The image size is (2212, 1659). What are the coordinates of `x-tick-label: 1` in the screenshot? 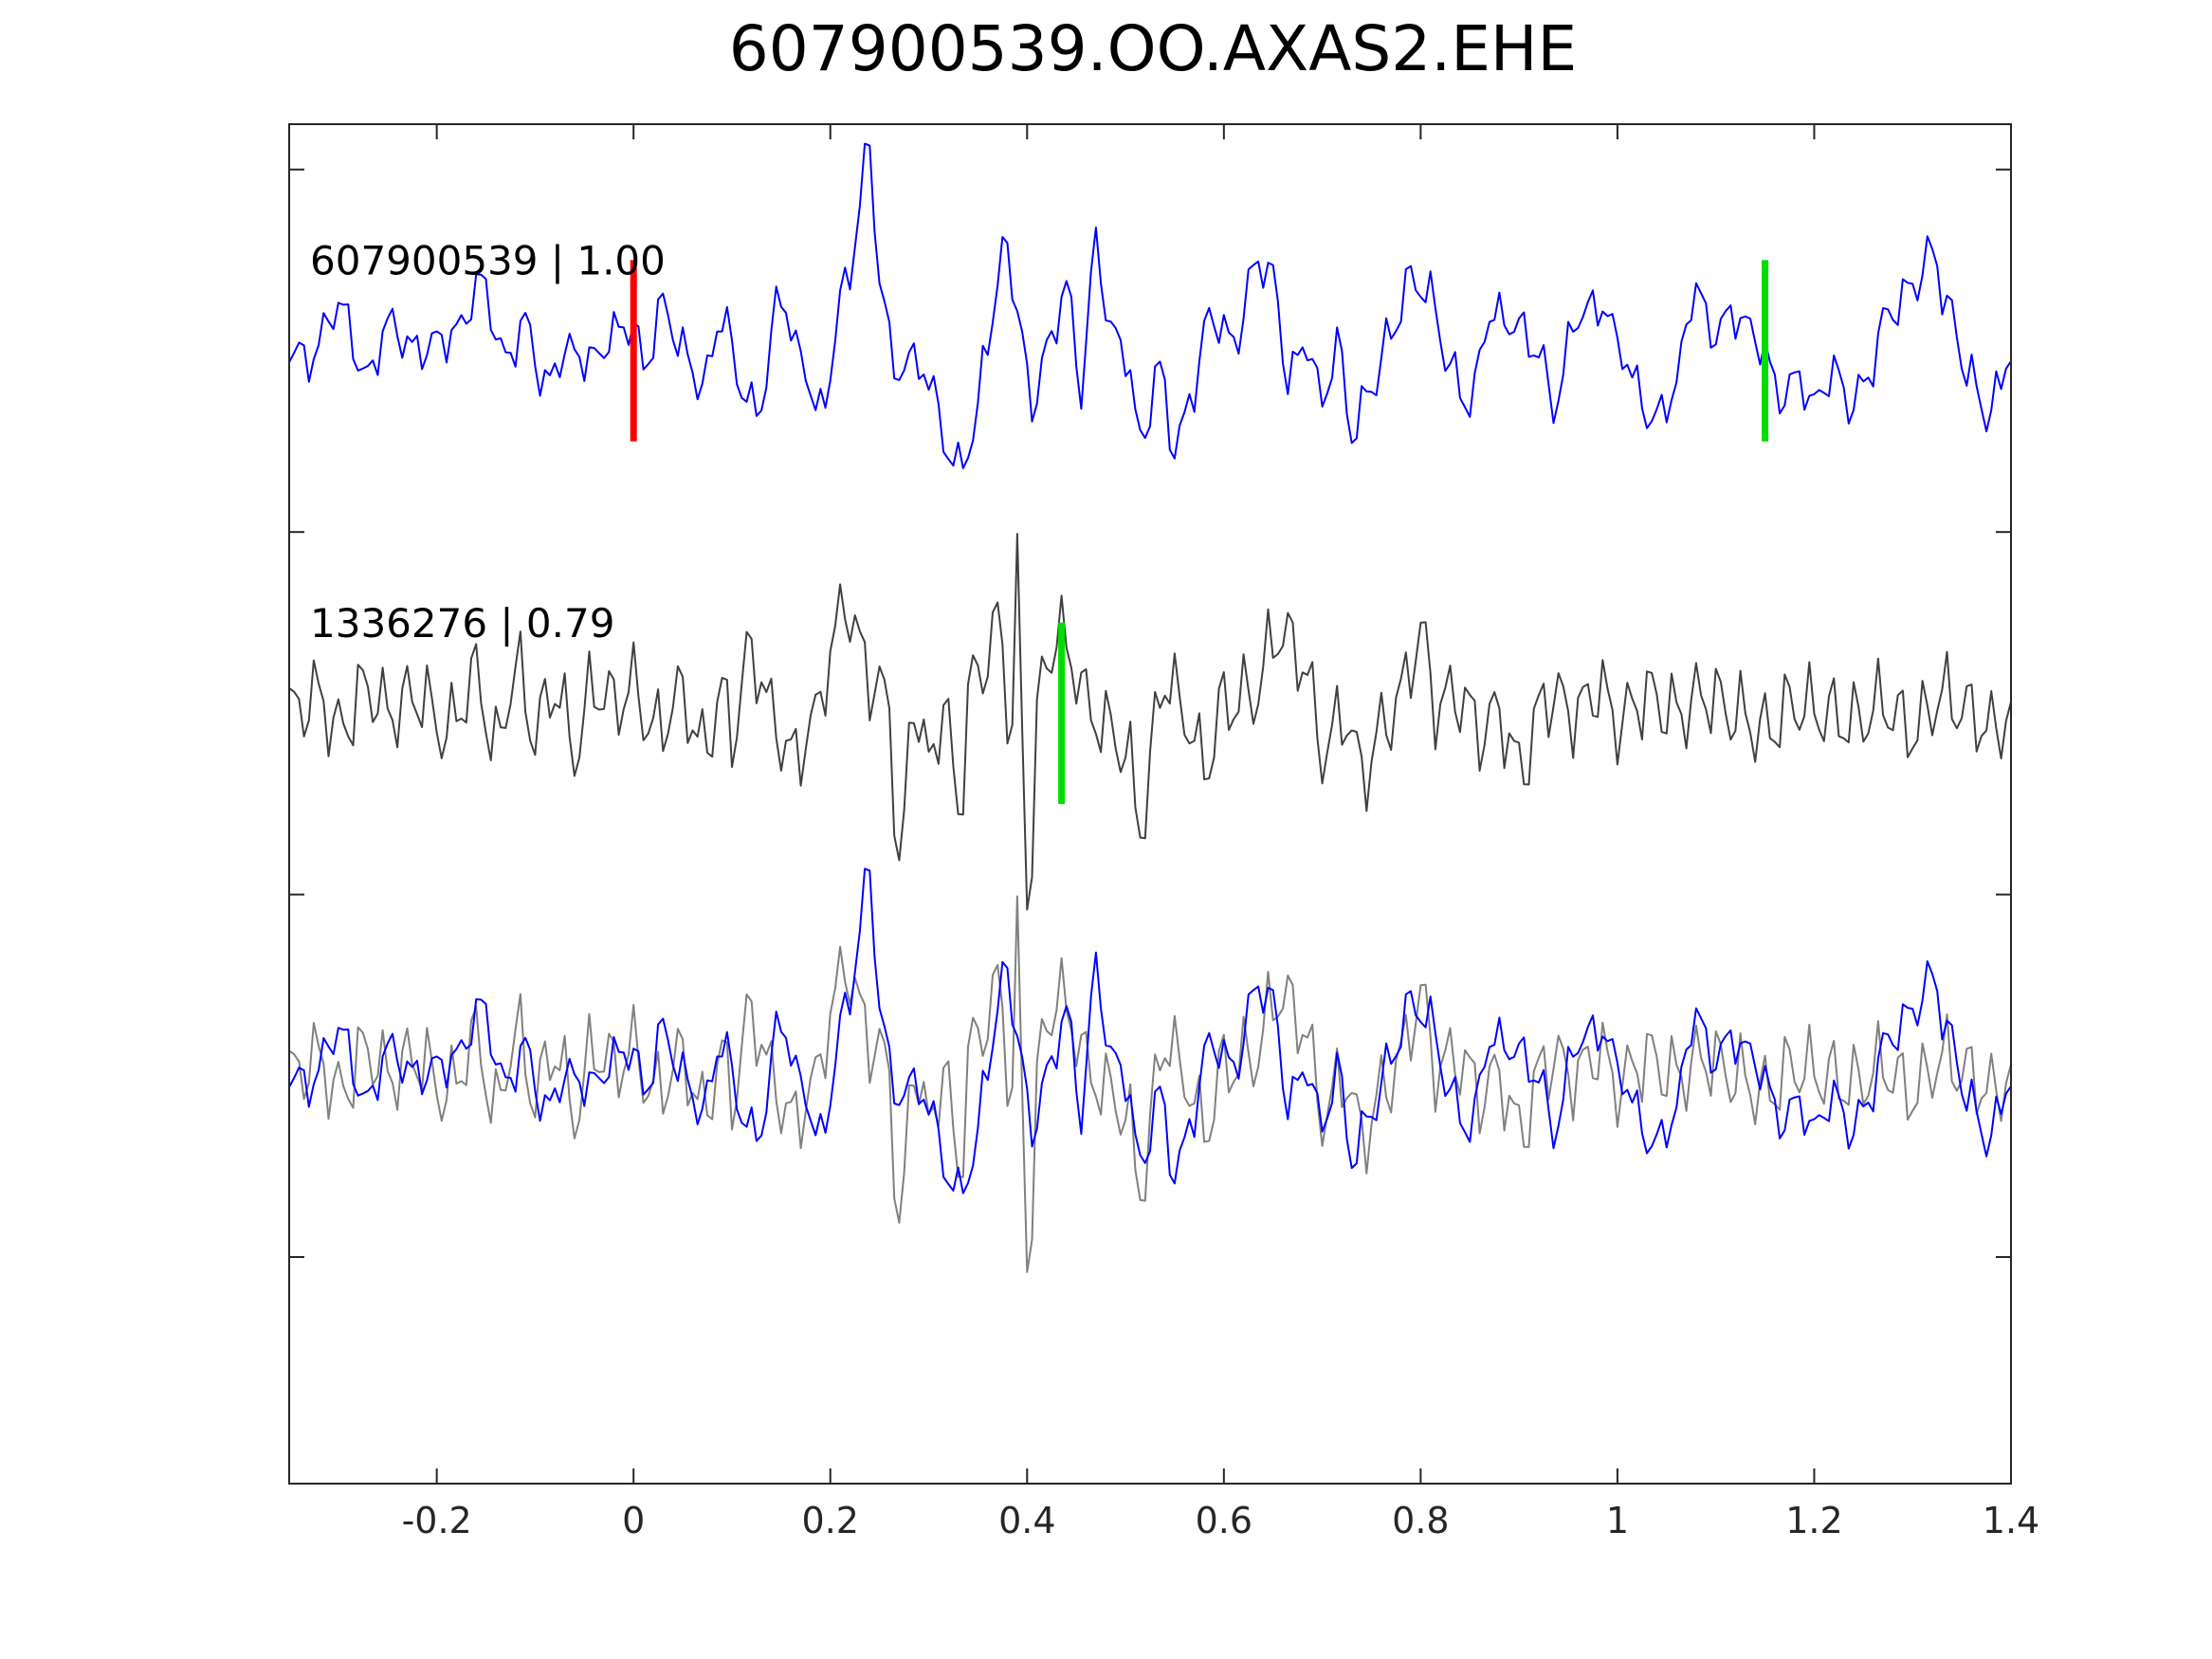 It's located at (1617, 1520).